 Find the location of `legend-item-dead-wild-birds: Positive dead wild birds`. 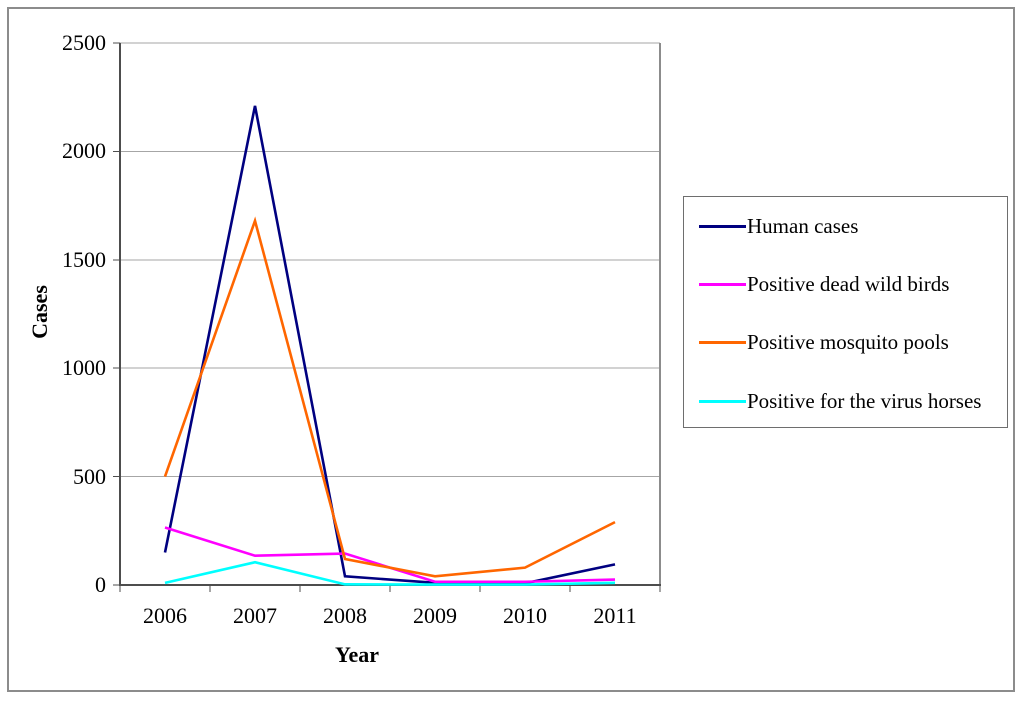

legend-item-dead-wild-birds: Positive dead wild birds is located at coordinates (851, 284).